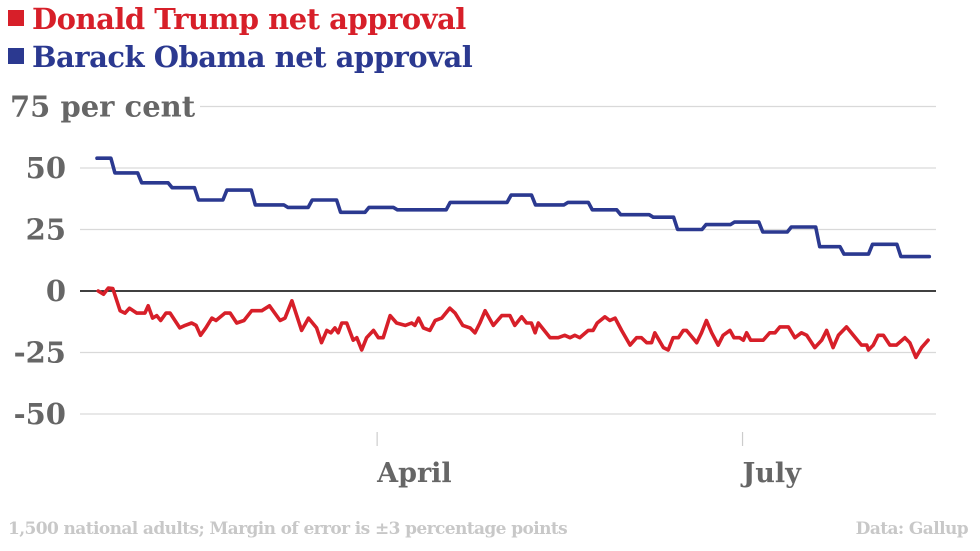 The width and height of the screenshot is (980, 551). I want to click on y-tick-label: 75 per cent, so click(103, 107).